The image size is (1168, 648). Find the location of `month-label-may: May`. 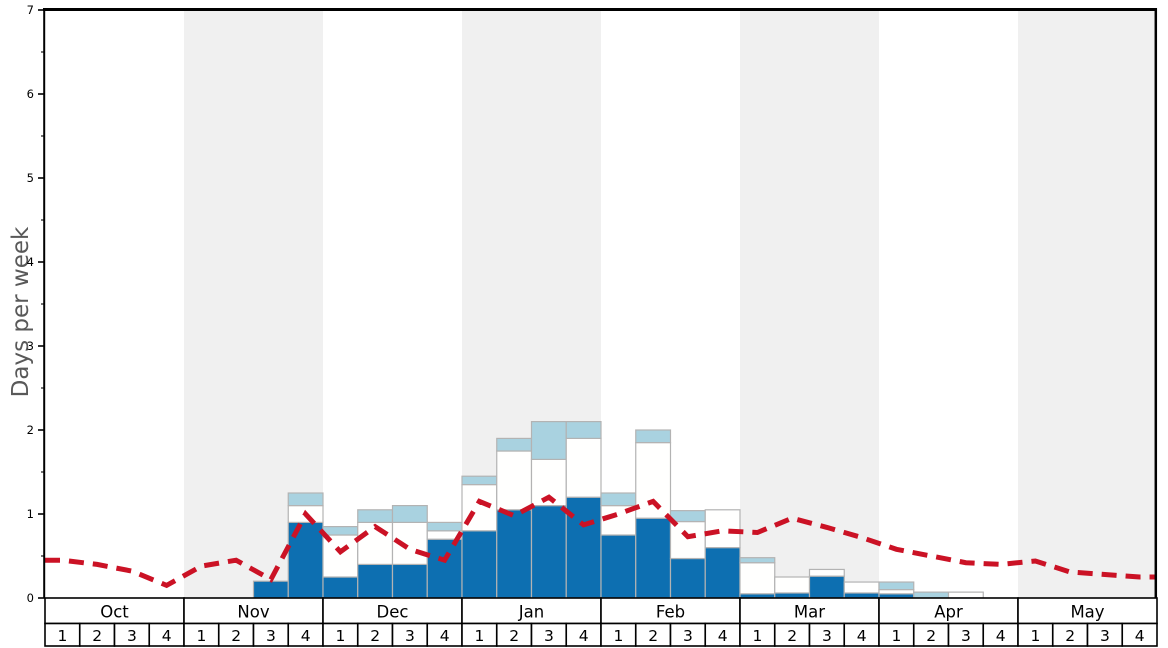

month-label-may: May is located at coordinates (1087, 611).